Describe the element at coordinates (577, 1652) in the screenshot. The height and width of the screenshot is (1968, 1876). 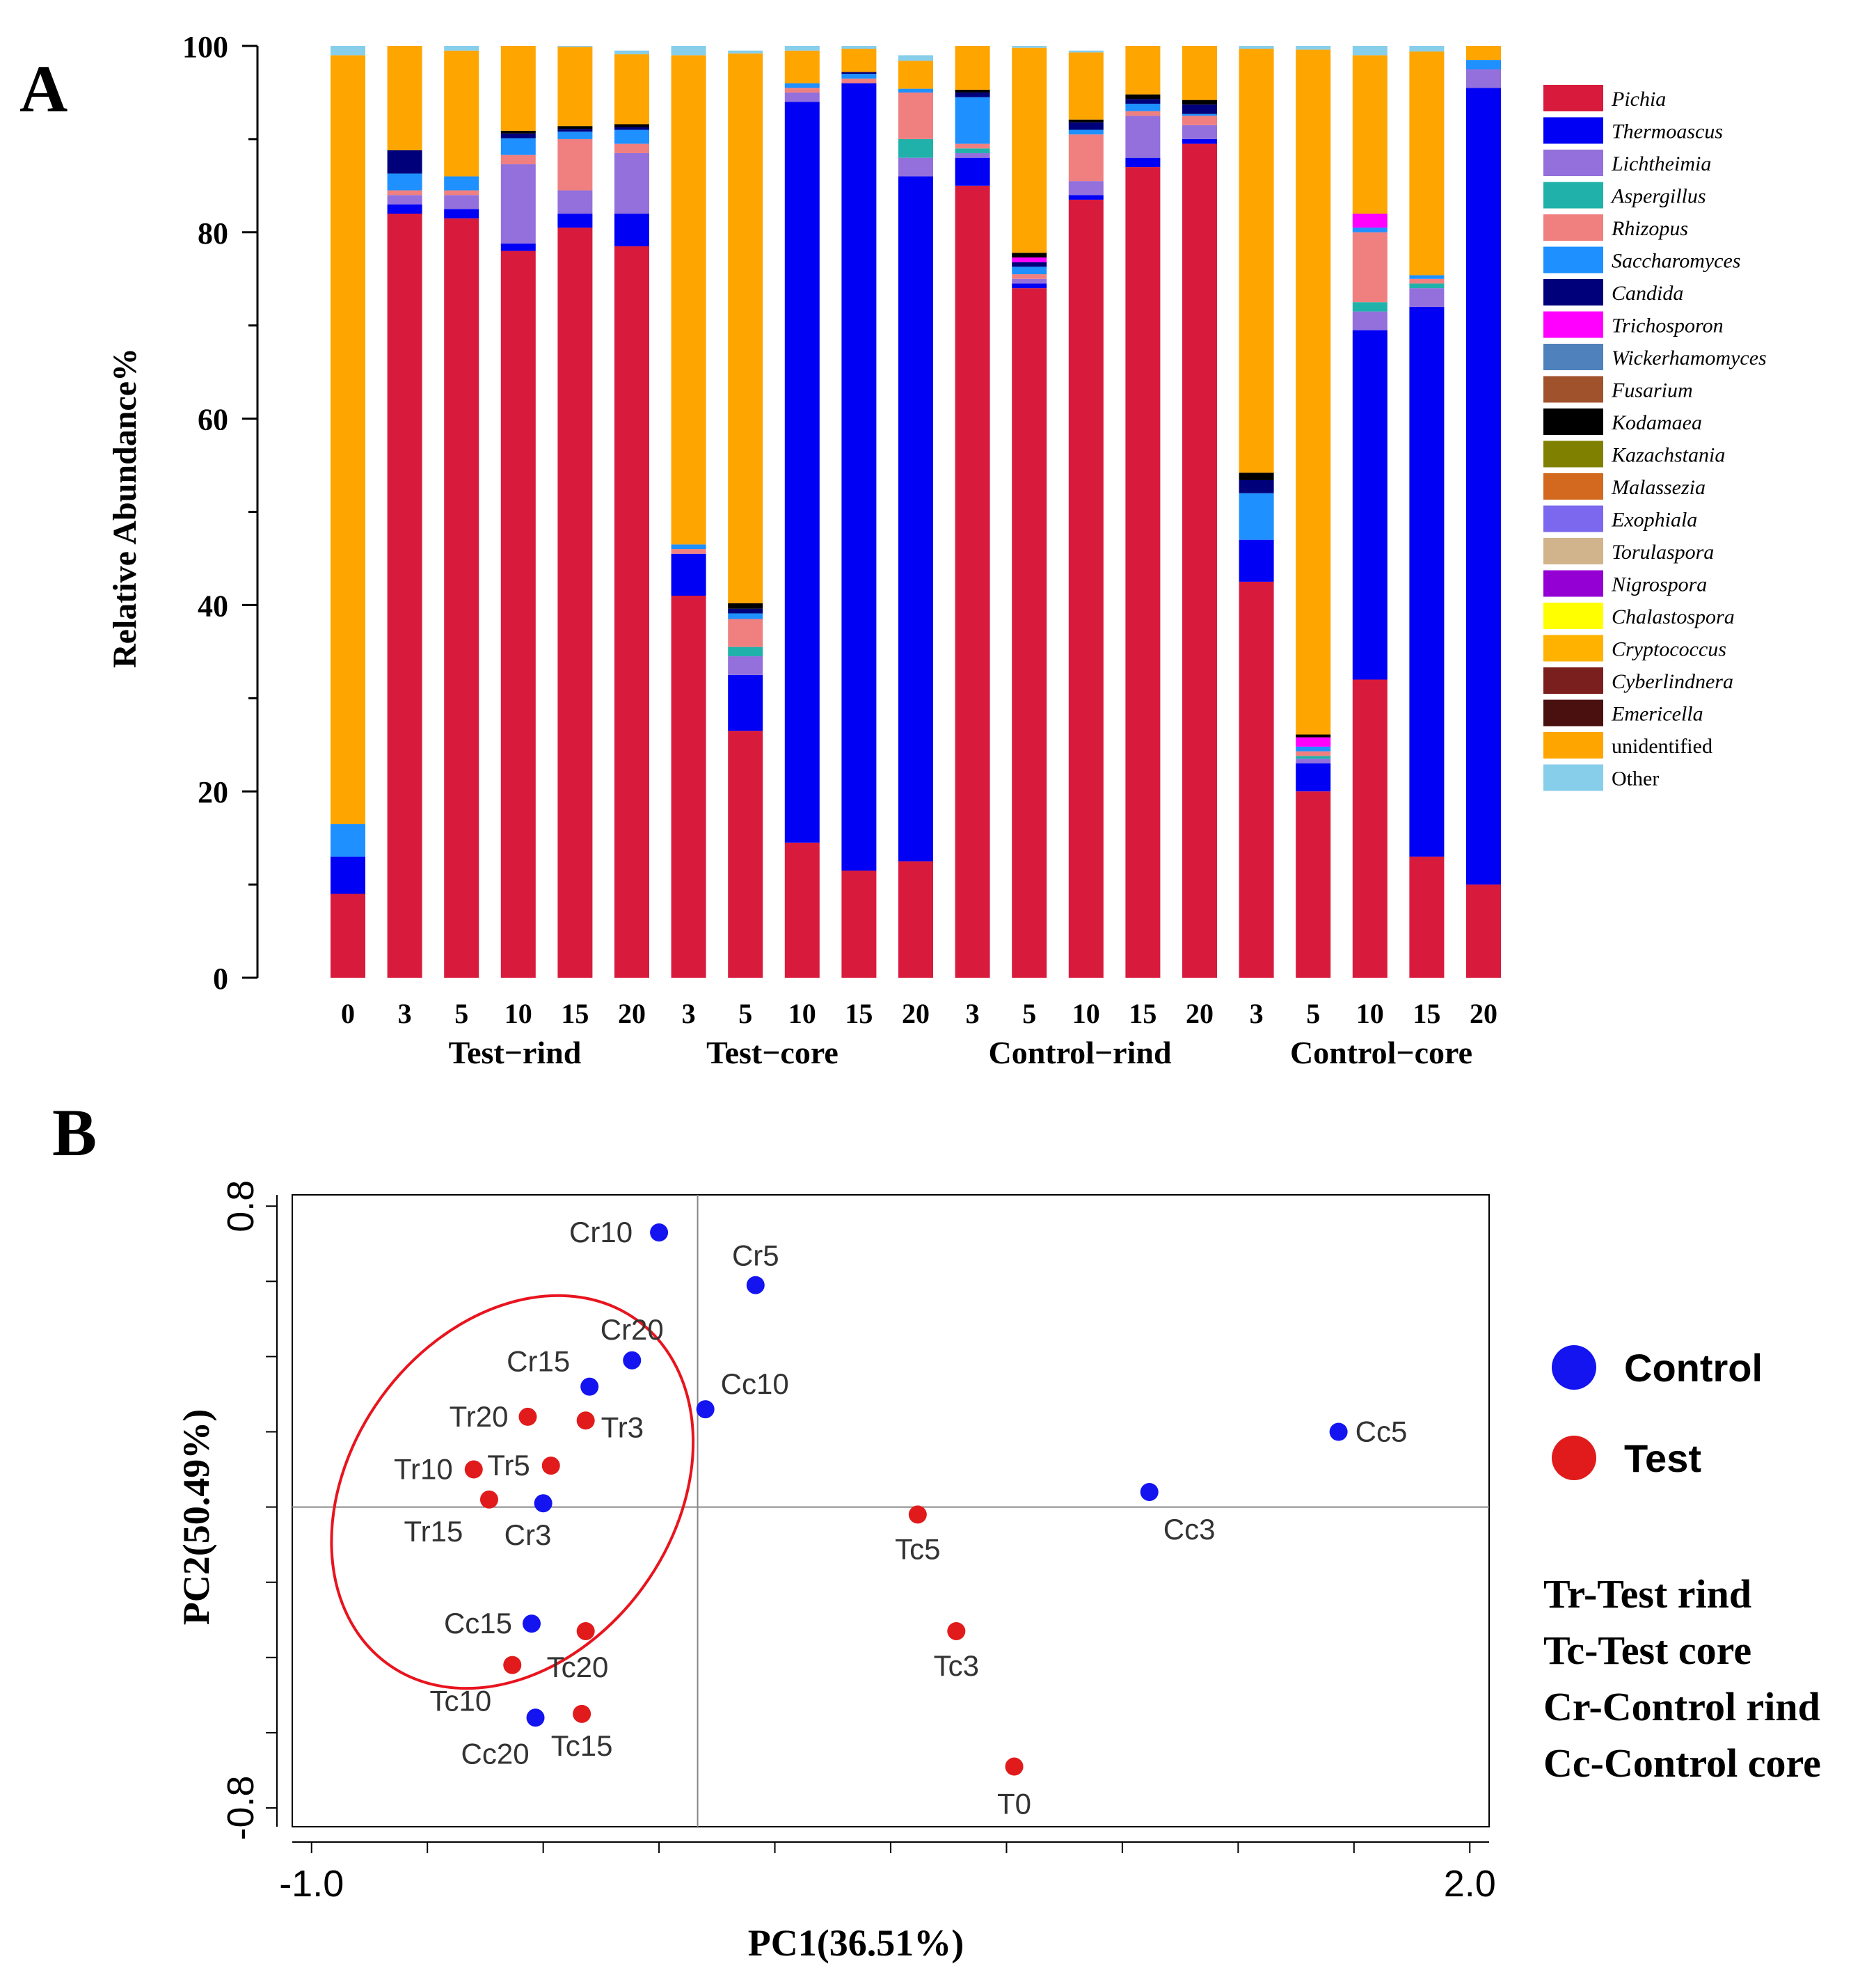
I see `pca-point-tc20: Tc20` at that location.